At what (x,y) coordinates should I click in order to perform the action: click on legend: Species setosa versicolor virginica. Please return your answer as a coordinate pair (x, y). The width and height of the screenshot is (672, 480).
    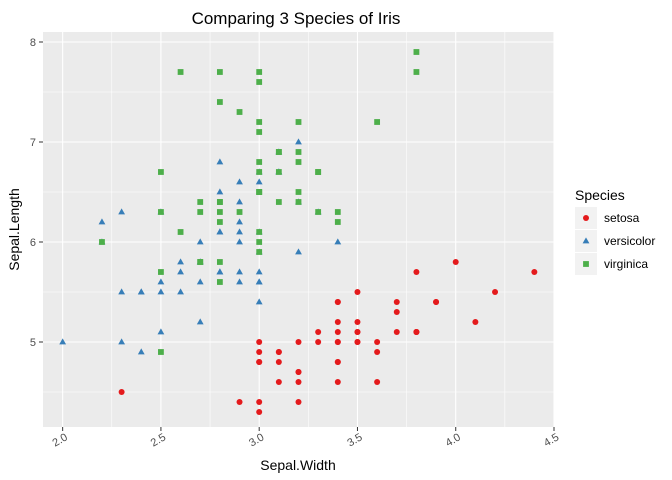
    Looking at the image, I should click on (615, 231).